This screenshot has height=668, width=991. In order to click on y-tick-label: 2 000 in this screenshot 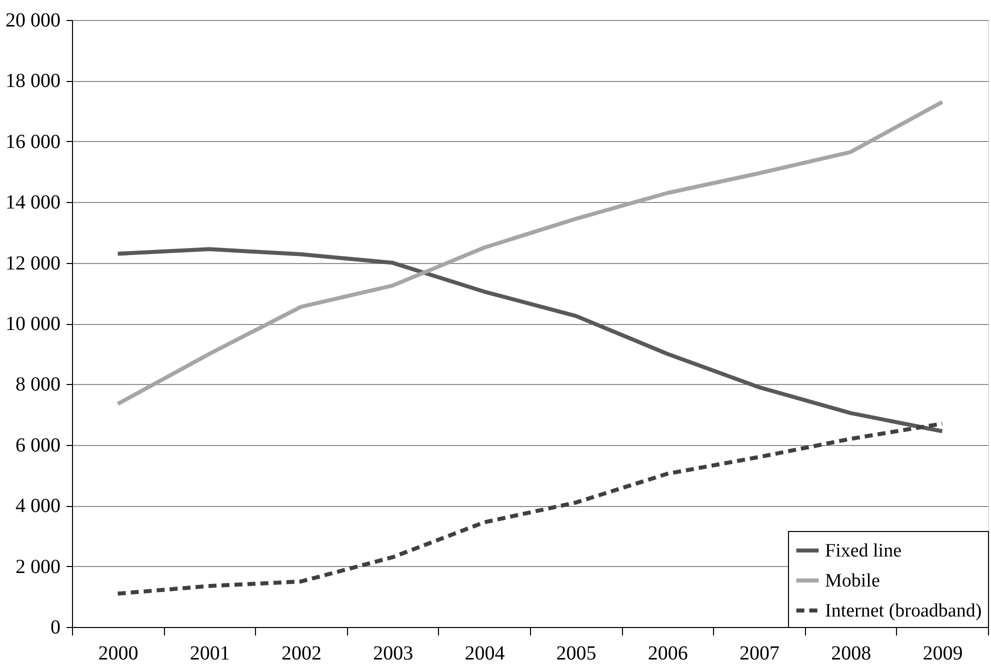, I will do `click(38, 567)`.